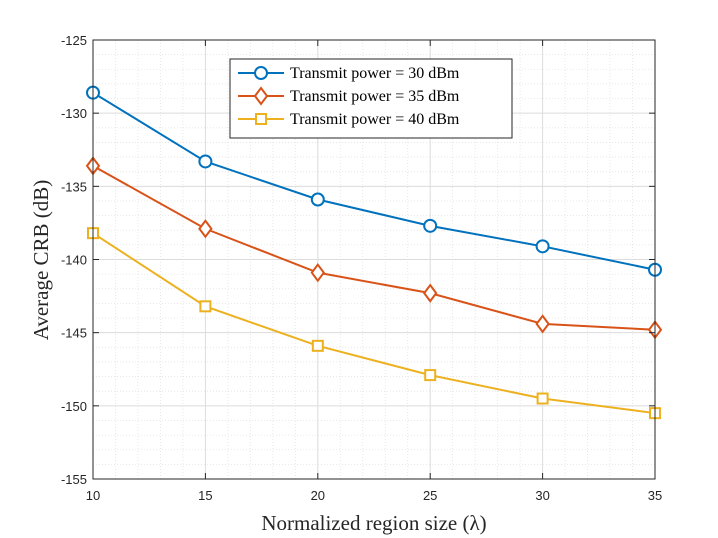 Image resolution: width=718 pixels, height=538 pixels. I want to click on x-tick-label: 30, so click(542, 495).